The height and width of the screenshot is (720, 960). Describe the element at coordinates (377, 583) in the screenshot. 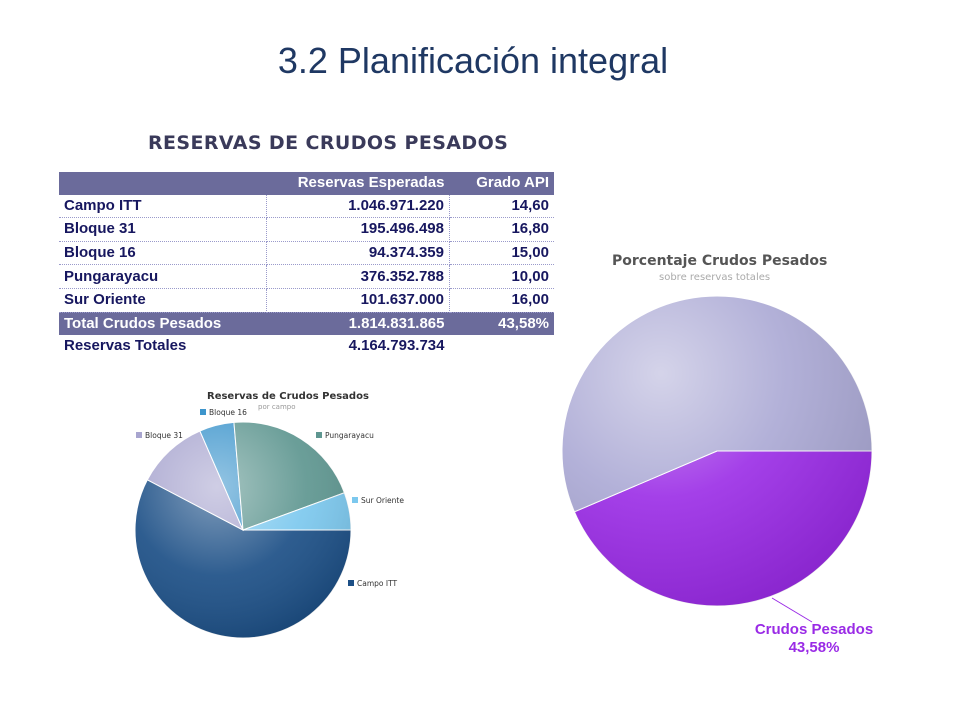

I see `legend-label-campo-itt: Campo ITT` at that location.